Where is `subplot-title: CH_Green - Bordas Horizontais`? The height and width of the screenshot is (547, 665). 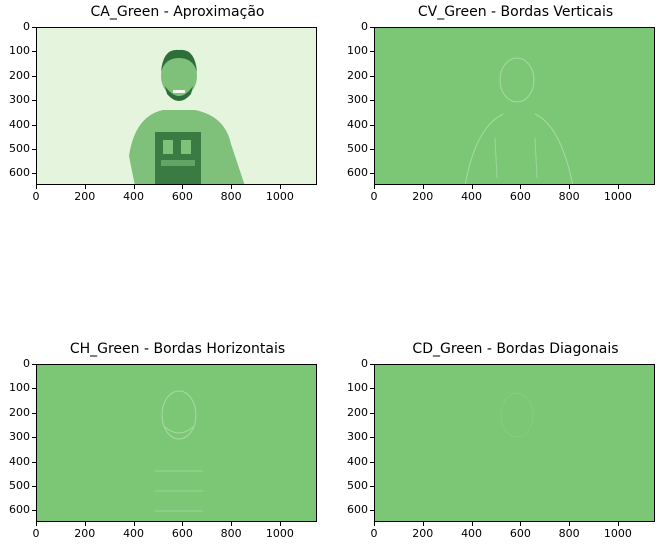
subplot-title: CH_Green - Bordas Horizontais is located at coordinates (177, 349).